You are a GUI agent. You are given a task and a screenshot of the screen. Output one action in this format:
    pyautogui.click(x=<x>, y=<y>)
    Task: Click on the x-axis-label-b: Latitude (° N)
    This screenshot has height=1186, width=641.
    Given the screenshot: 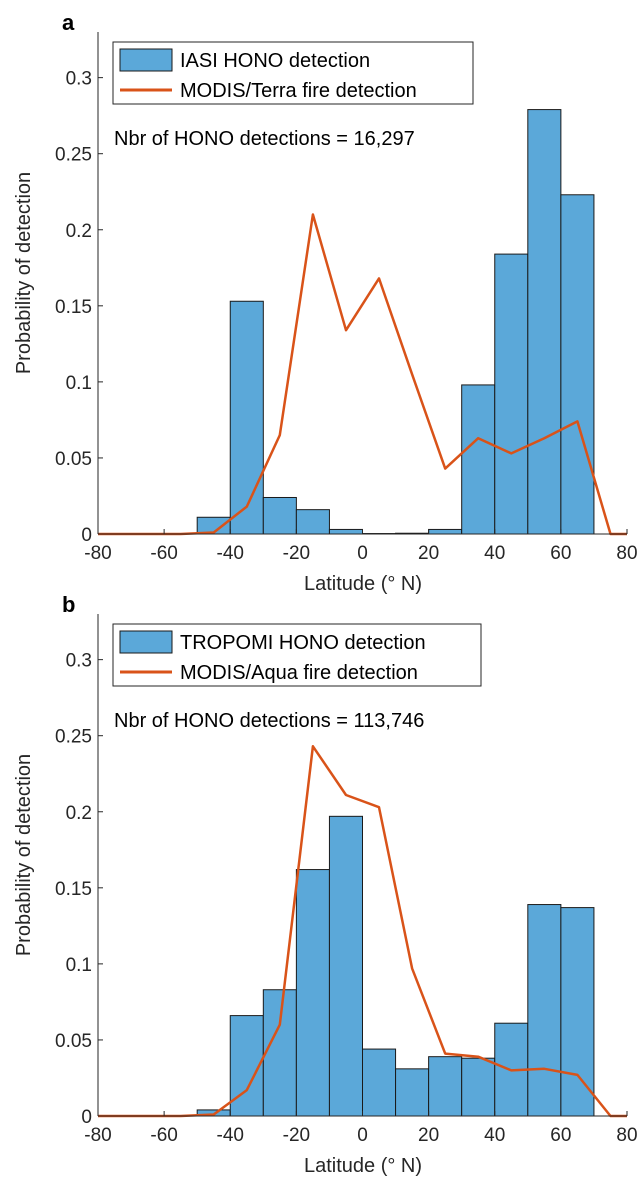 What is the action you would take?
    pyautogui.click(x=363, y=1166)
    